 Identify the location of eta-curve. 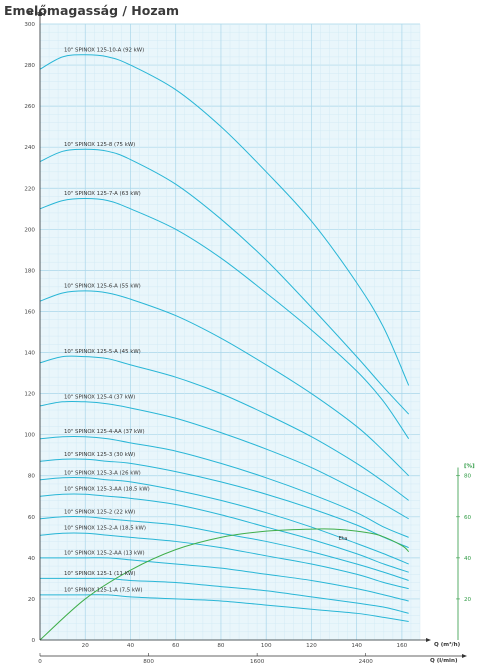
(224, 584).